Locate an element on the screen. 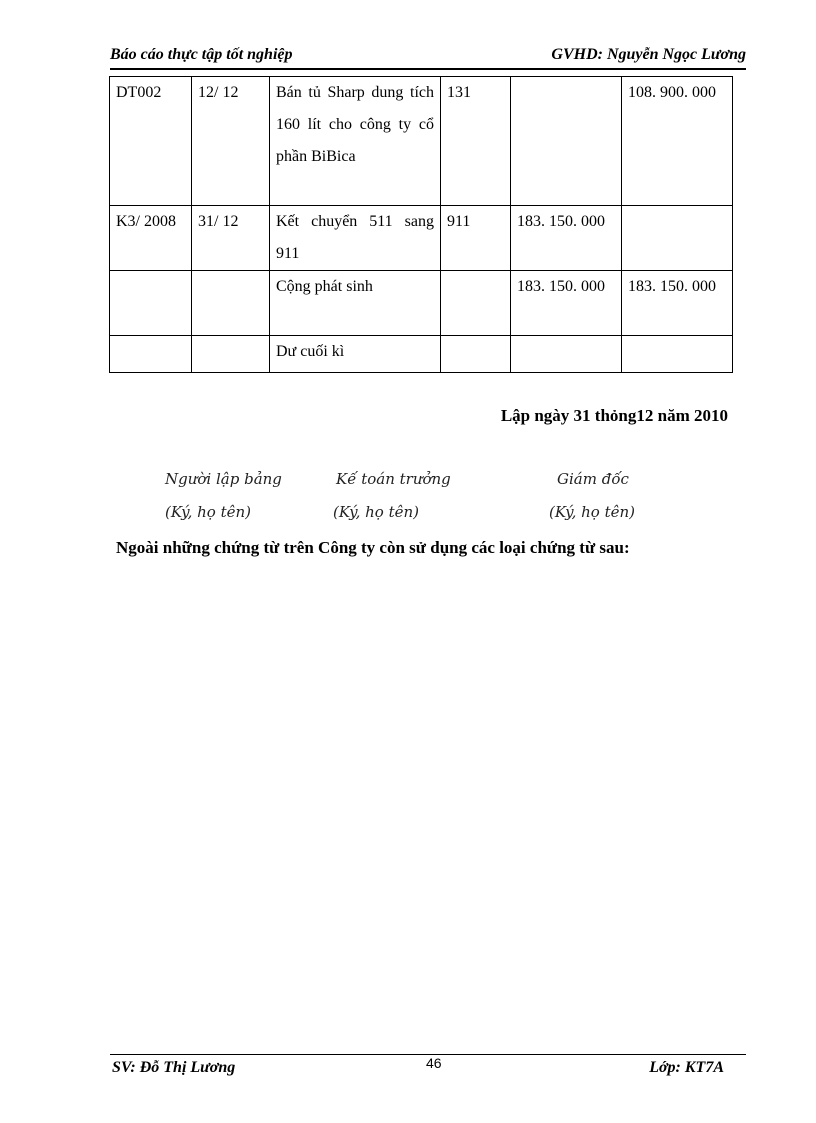 The image size is (816, 1123). page-number: 46 is located at coordinates (434, 1063).